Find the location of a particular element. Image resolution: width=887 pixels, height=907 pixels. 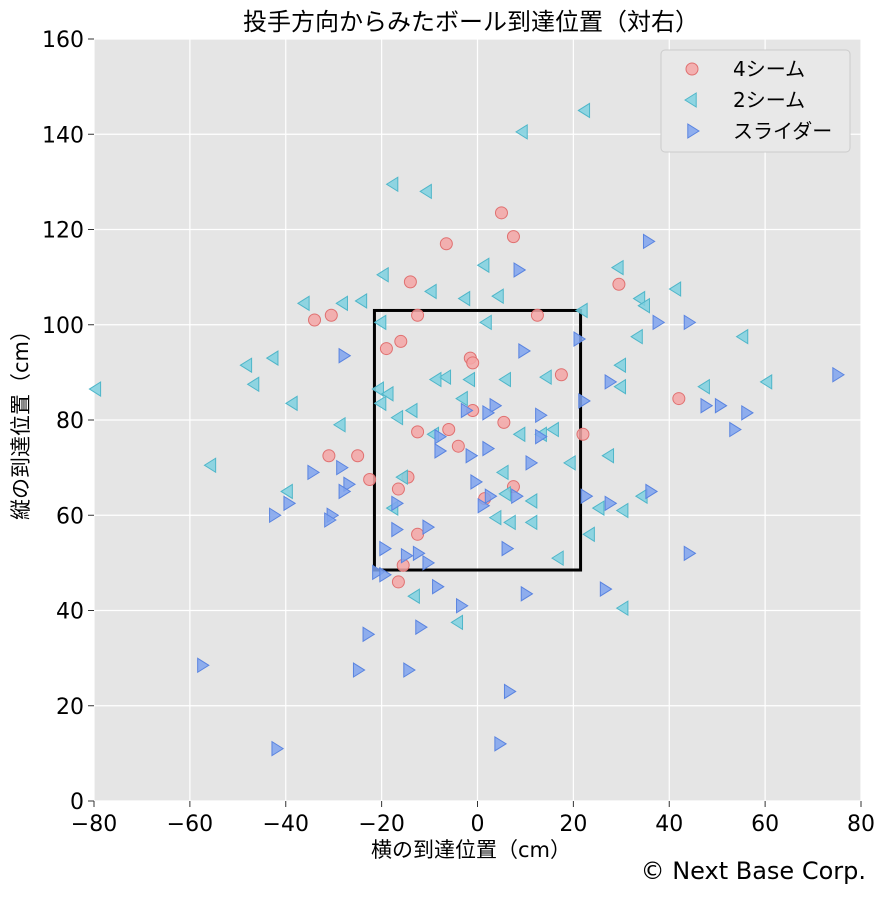

y-axis-label: 縦の到達位置（cm） is located at coordinates (21, 420).